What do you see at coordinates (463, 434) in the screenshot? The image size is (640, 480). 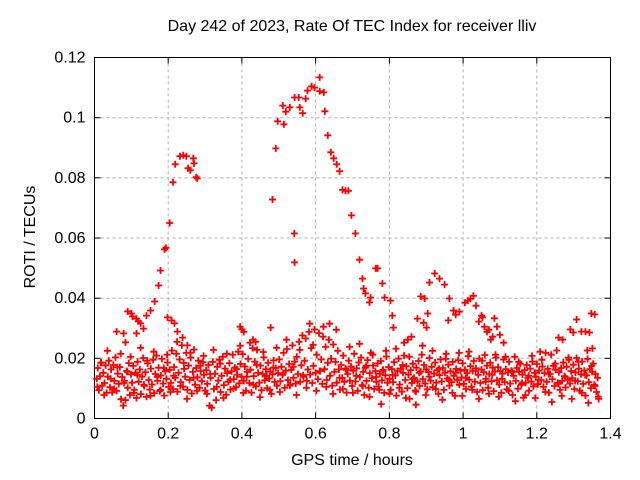 I see `x-tick-label: 1` at bounding box center [463, 434].